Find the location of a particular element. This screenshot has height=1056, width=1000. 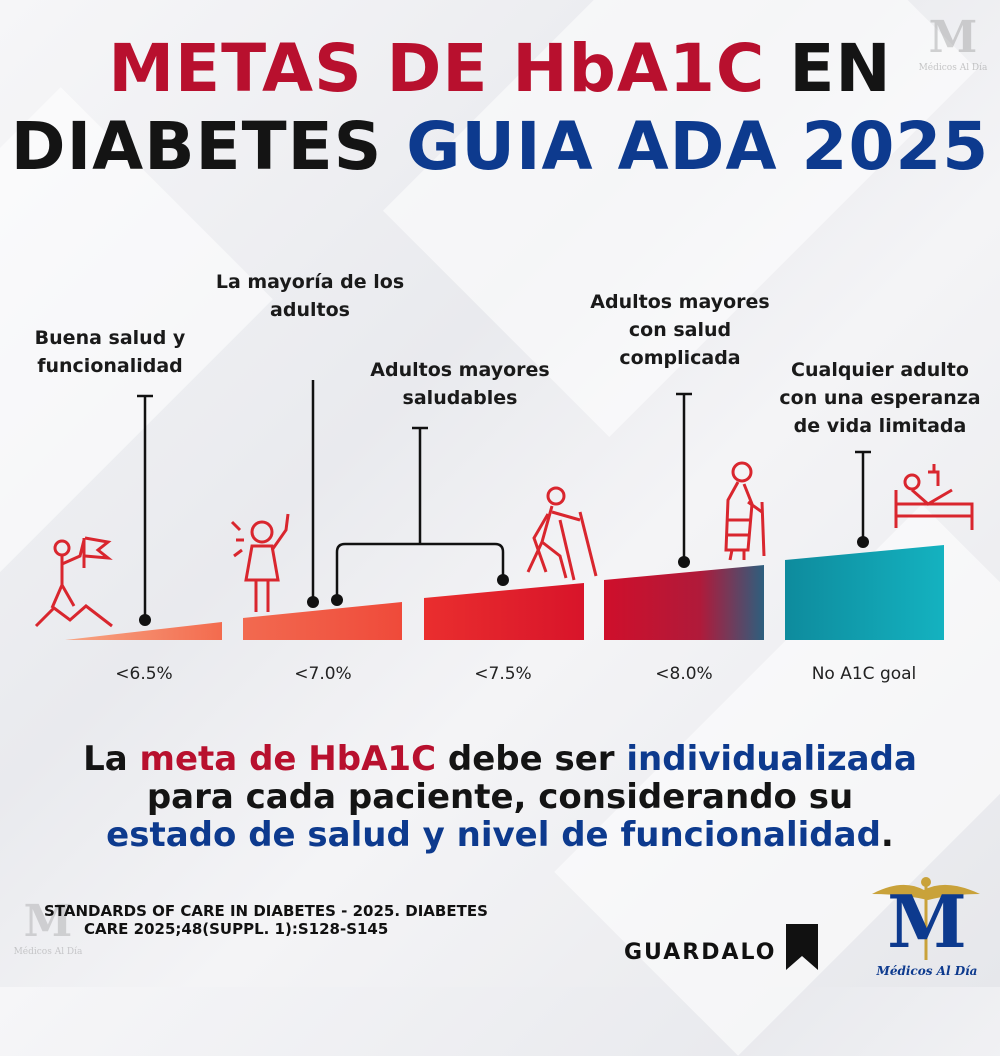

logo-text: Médicos Al Día is located at coordinates (927, 971).